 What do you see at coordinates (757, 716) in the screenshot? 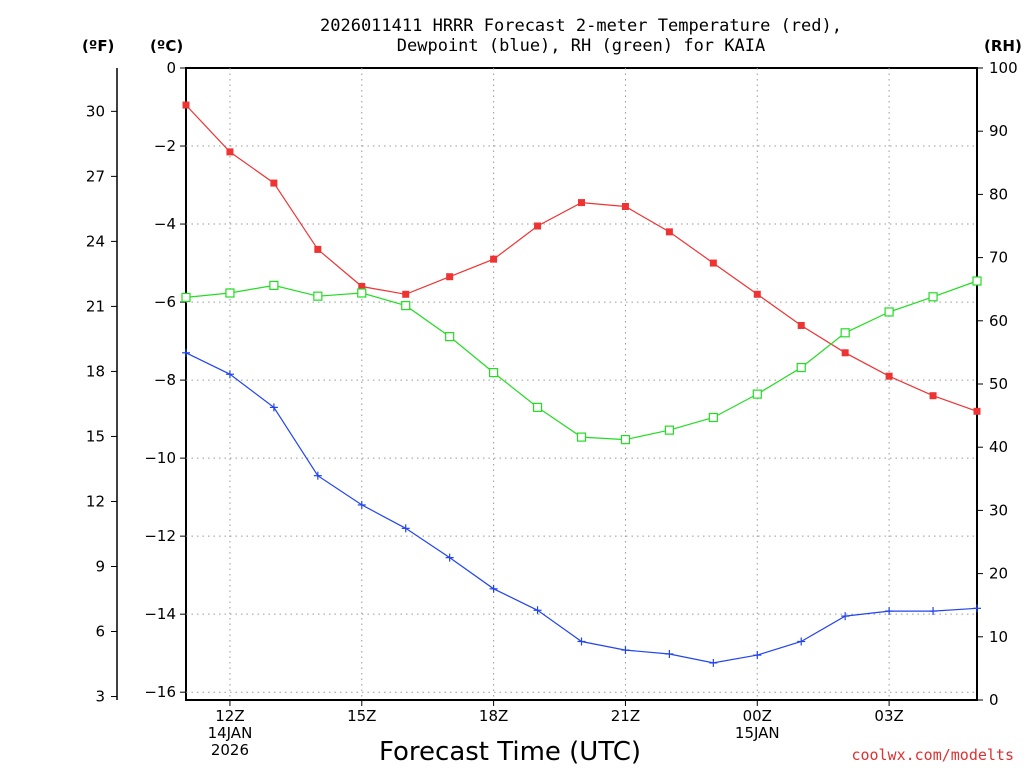
I see `x-tick-label: 00Z` at bounding box center [757, 716].